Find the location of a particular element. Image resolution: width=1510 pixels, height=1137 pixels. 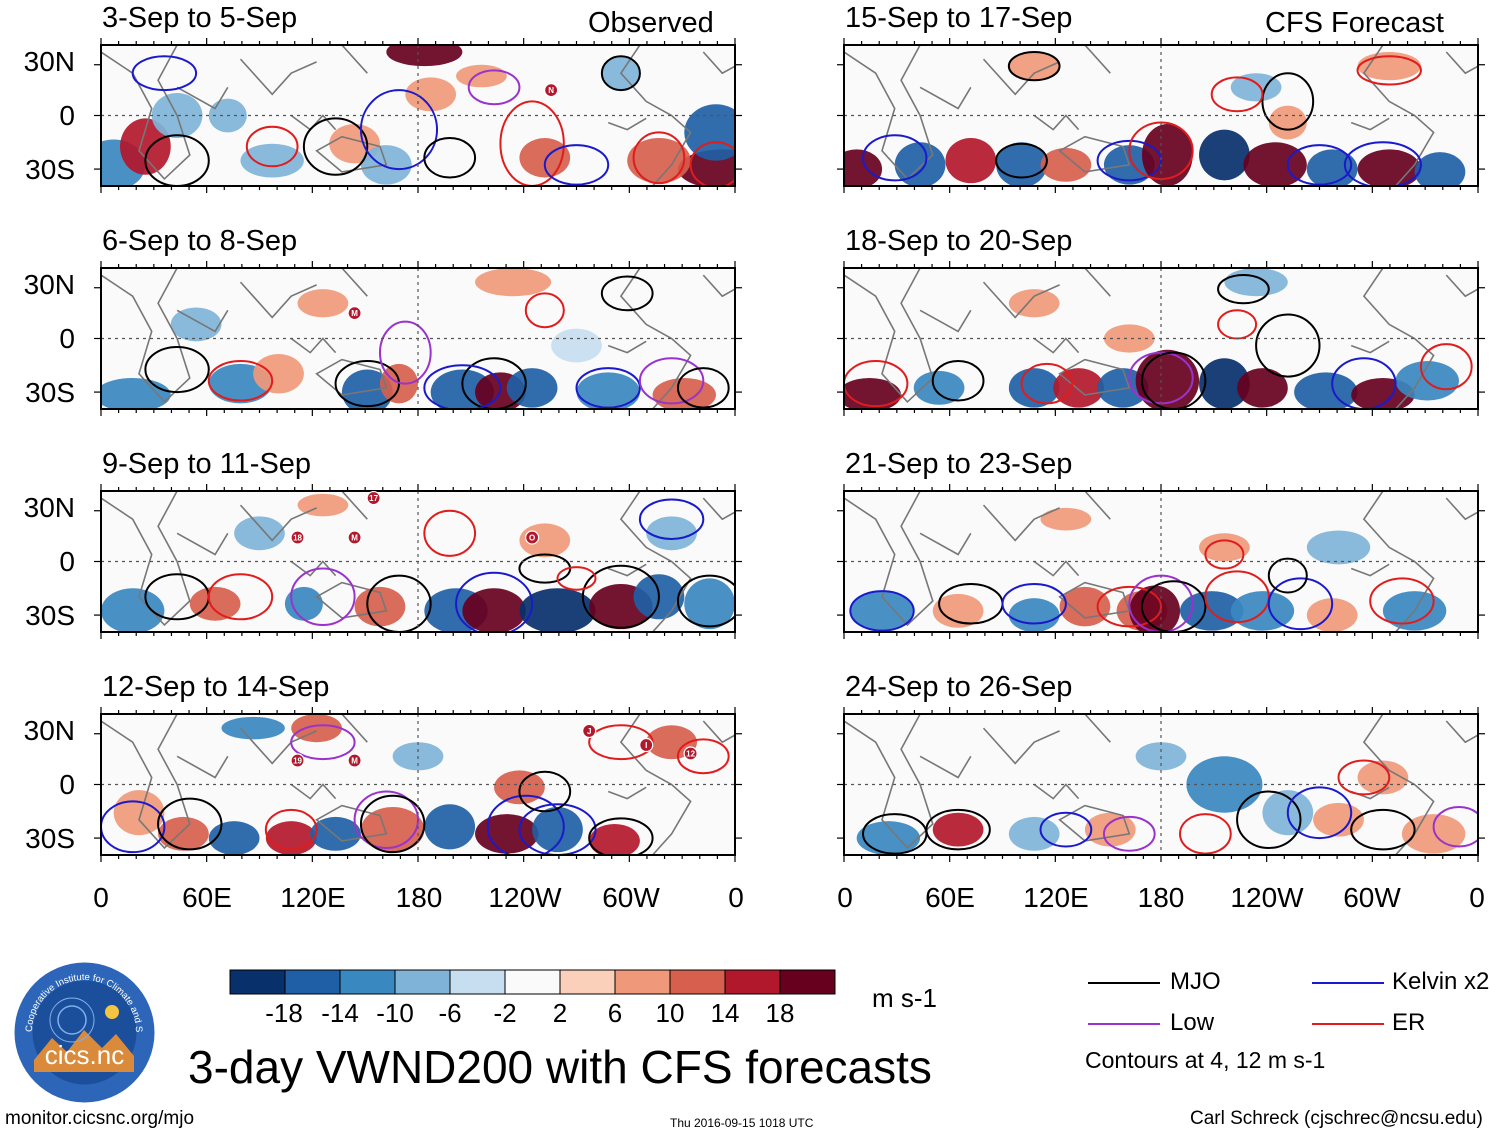

storm-marker-label: M is located at coordinates (354, 313).